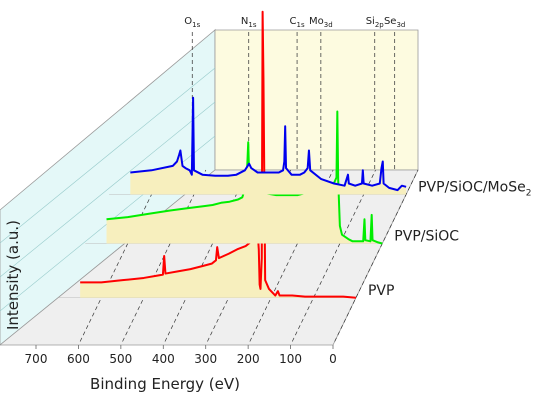 The height and width of the screenshot is (402, 550). Describe the element at coordinates (13, 275) in the screenshot. I see `y-axis-label: Intensity (a.u.)` at that location.